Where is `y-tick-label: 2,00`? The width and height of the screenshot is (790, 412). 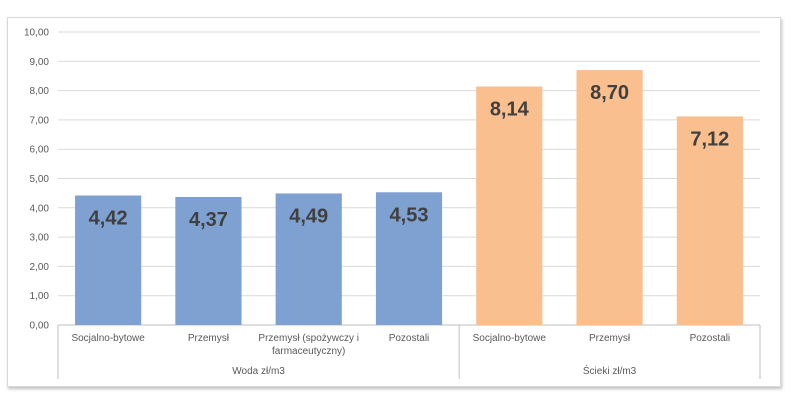
y-tick-label: 2,00 is located at coordinates (40, 267).